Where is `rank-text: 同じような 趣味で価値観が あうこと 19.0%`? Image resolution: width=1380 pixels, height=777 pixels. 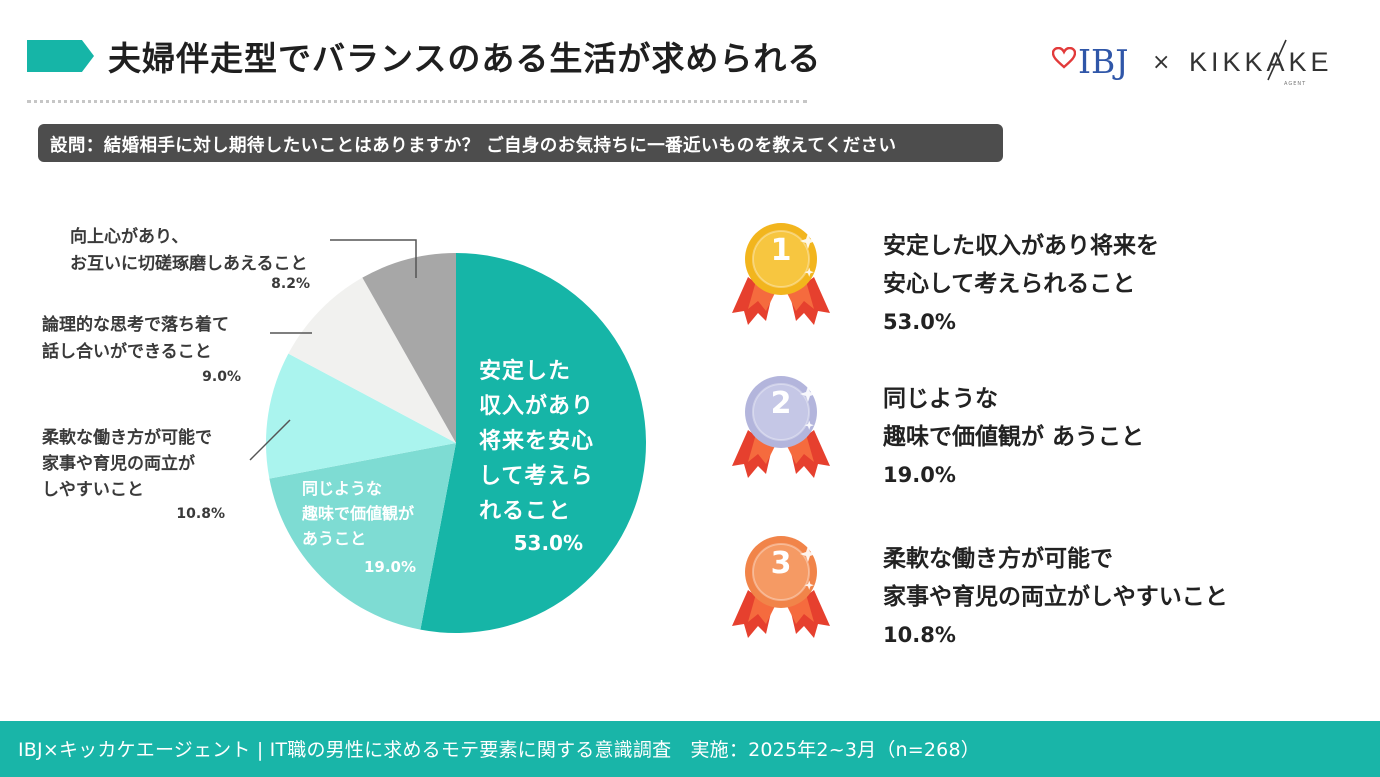 rank-text: 同じような 趣味で価値観が あうこと 19.0% is located at coordinates (1013, 437).